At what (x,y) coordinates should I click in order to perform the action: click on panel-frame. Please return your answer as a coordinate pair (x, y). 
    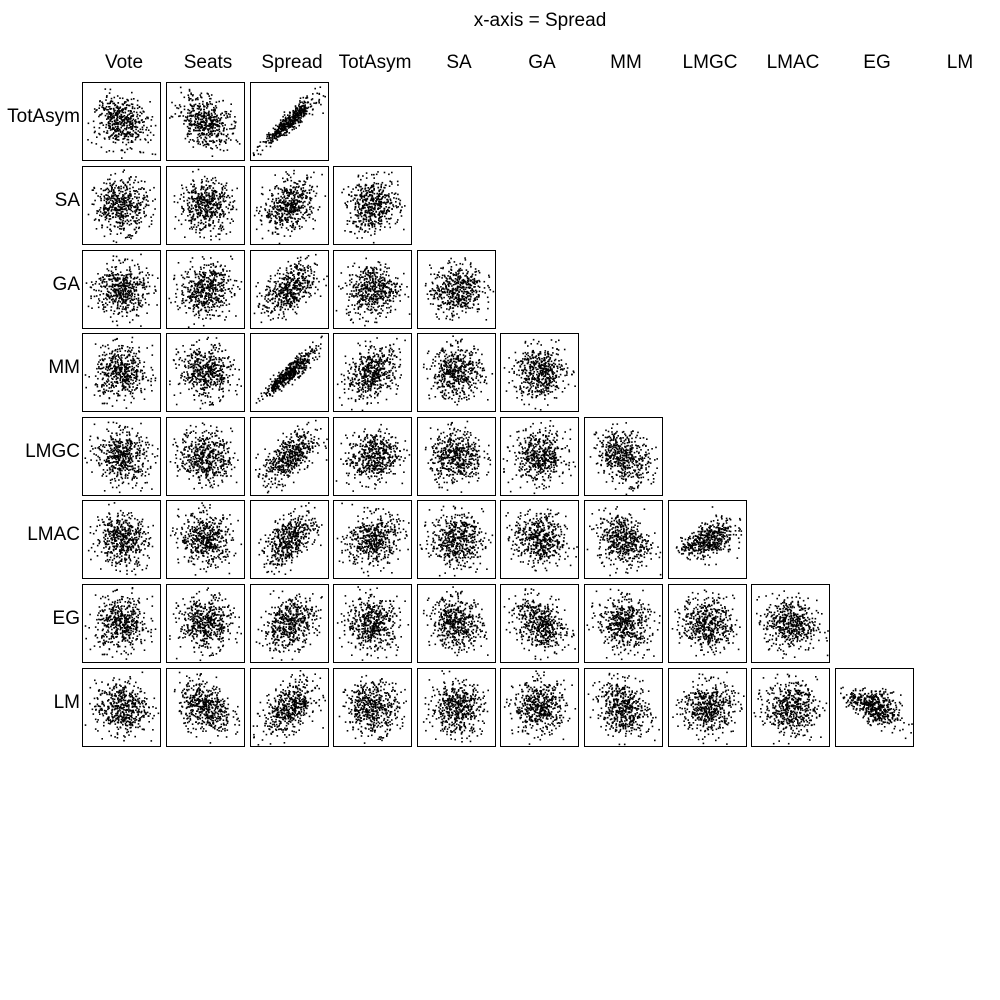
    Looking at the image, I should click on (205, 289).